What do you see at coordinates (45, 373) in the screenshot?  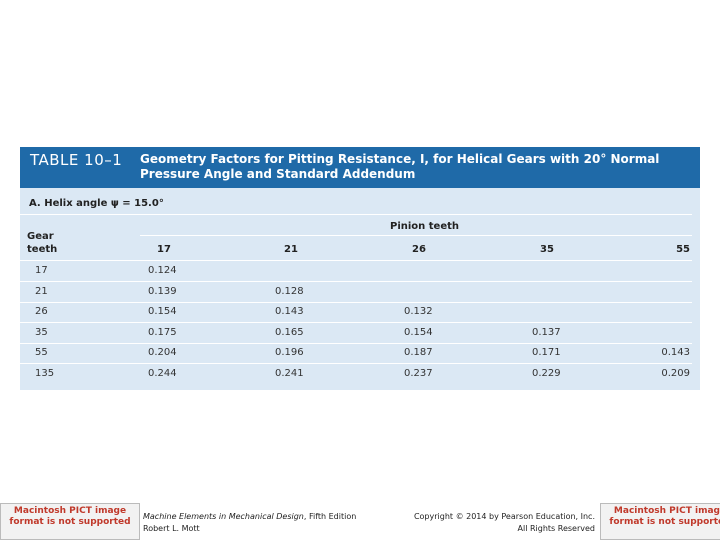 I see `row-label: 135` at bounding box center [45, 373].